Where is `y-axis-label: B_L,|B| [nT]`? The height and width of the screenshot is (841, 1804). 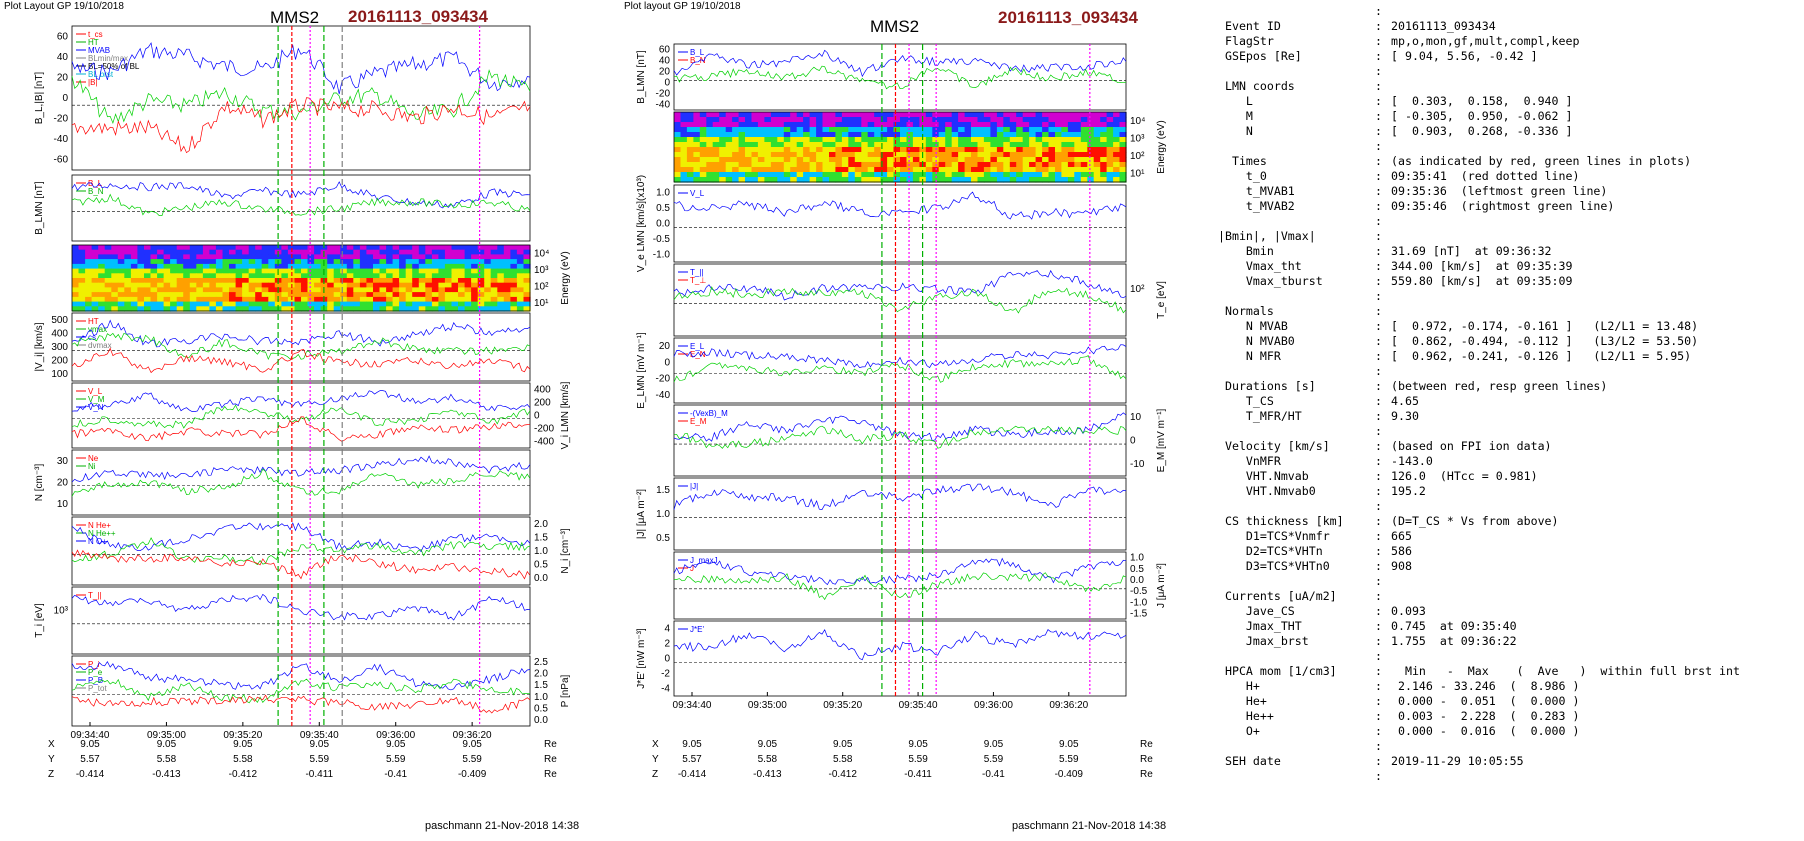
y-axis-label: B_L,|B| [nT] is located at coordinates (39, 98).